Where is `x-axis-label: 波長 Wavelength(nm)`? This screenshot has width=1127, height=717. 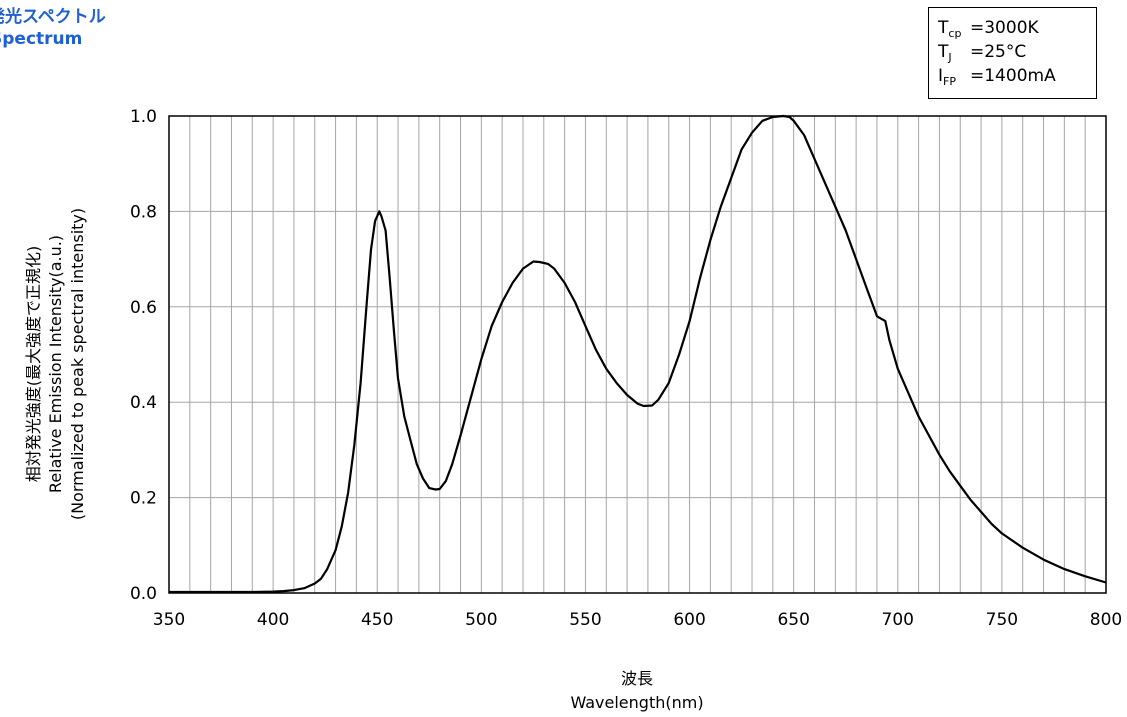 x-axis-label: 波長 Wavelength(nm) is located at coordinates (637, 691).